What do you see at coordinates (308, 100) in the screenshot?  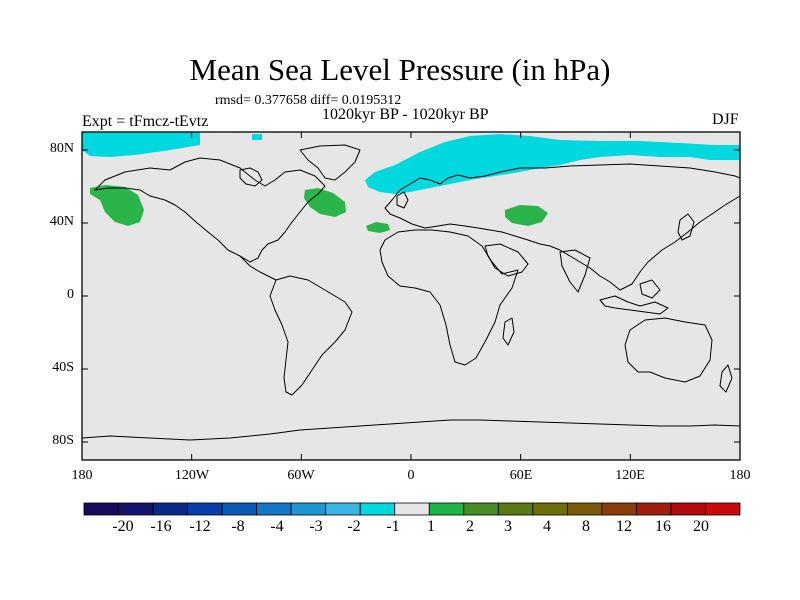 I see `stats-line: rmsd= 0.377658 diff= 0.0195312` at bounding box center [308, 100].